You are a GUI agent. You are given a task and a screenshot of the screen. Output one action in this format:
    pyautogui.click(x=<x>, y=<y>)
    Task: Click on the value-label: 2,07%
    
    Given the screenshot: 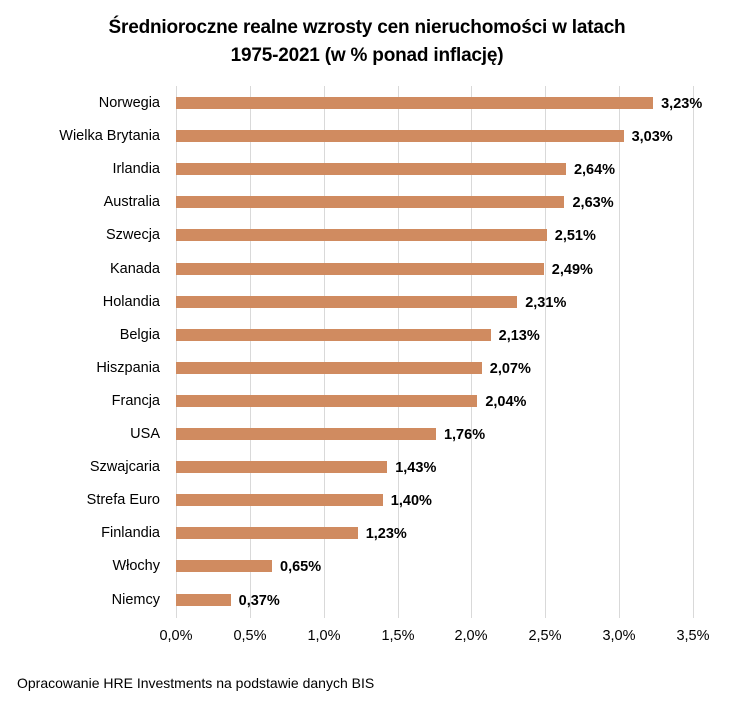 What is the action you would take?
    pyautogui.click(x=510, y=368)
    